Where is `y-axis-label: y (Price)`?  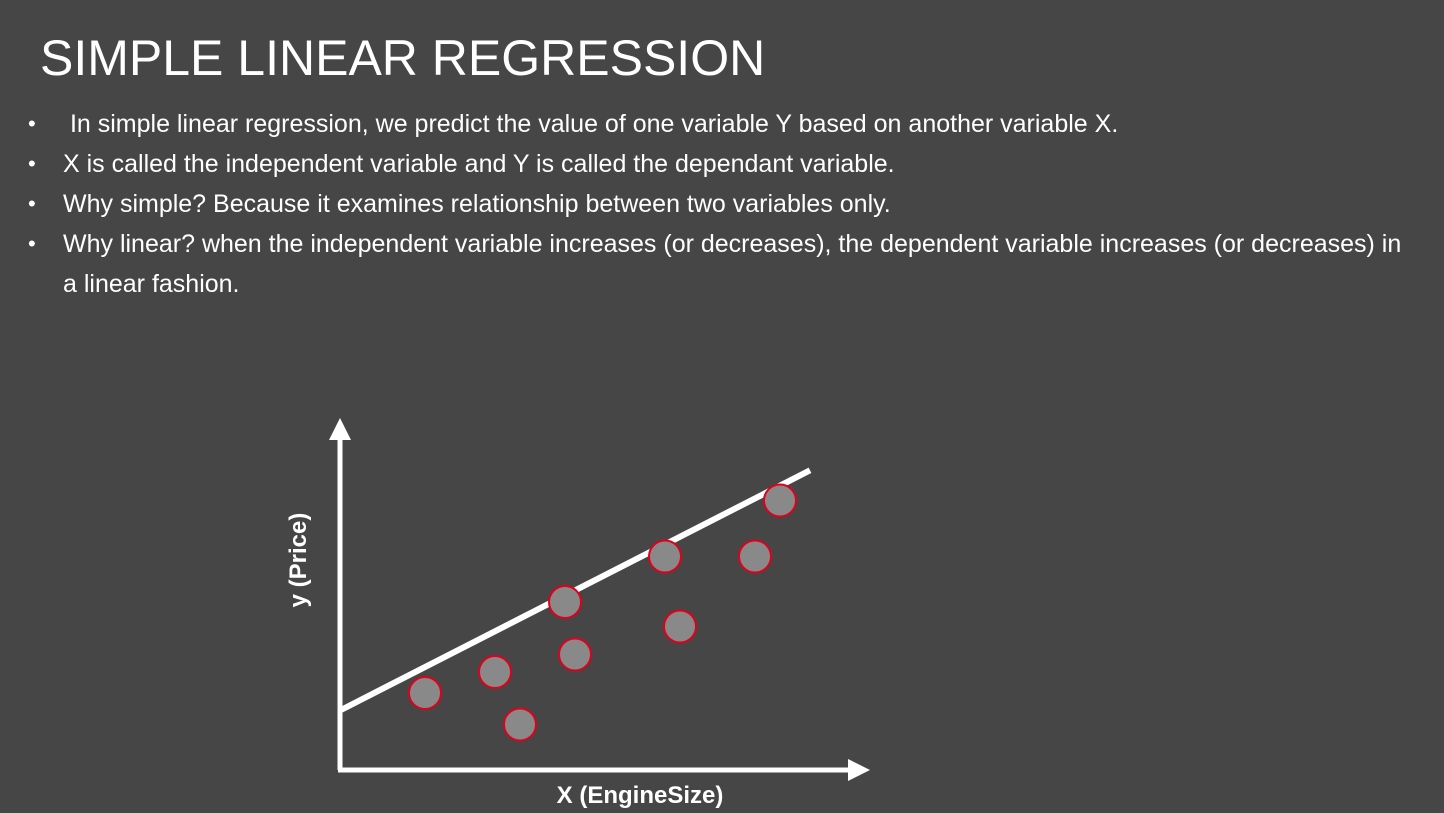
y-axis-label: y (Price) is located at coordinates (298, 560).